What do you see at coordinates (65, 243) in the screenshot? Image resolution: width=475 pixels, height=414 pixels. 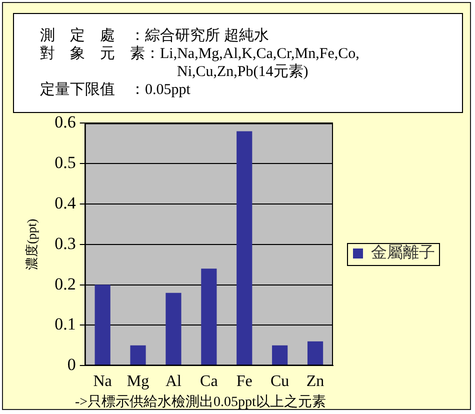 I see `y-tick-label: 0.3` at bounding box center [65, 243].